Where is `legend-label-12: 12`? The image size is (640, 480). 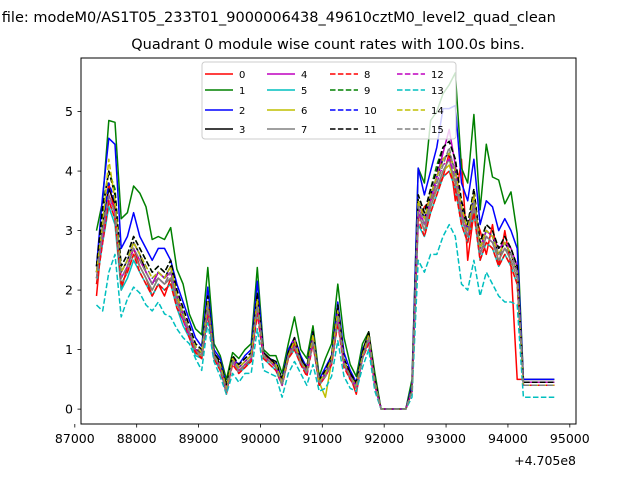
legend-label-12: 12 is located at coordinates (437, 75).